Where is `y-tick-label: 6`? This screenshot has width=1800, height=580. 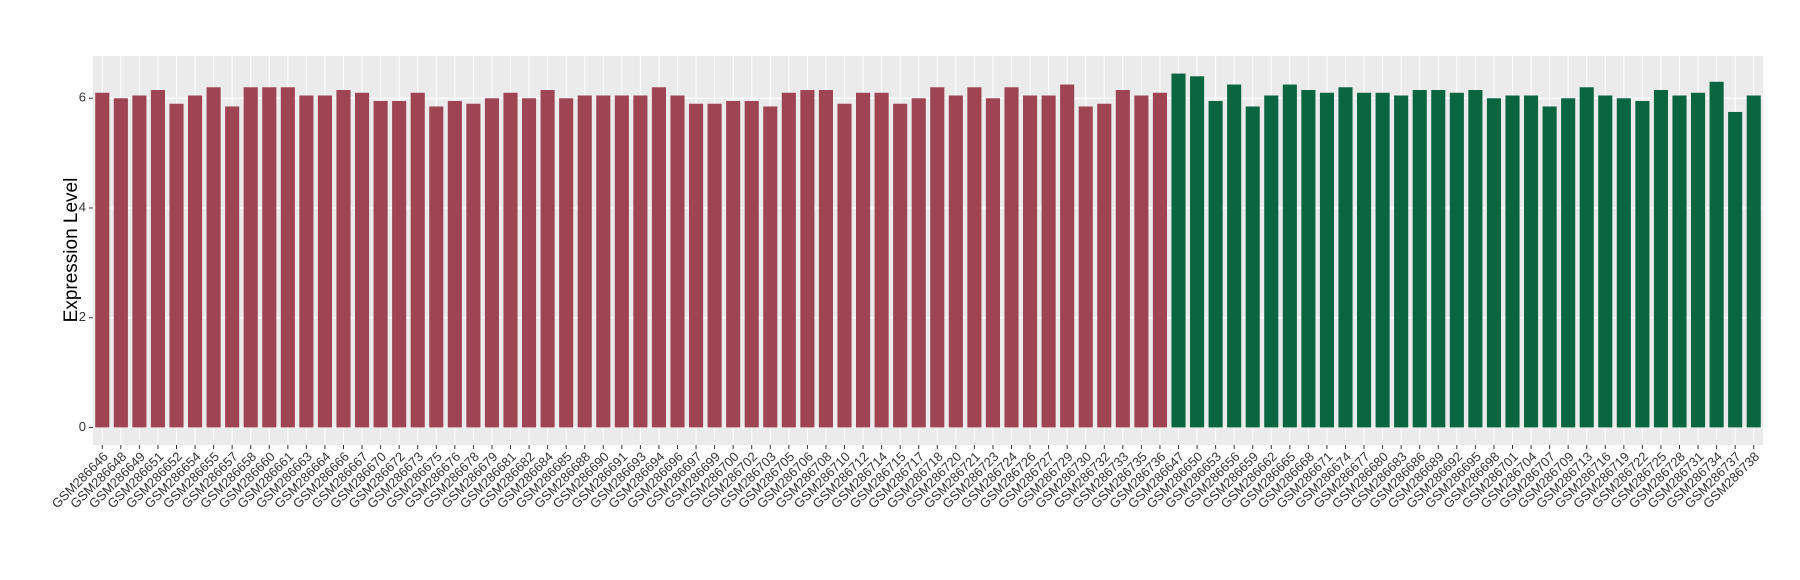
y-tick-label: 6 is located at coordinates (82, 97).